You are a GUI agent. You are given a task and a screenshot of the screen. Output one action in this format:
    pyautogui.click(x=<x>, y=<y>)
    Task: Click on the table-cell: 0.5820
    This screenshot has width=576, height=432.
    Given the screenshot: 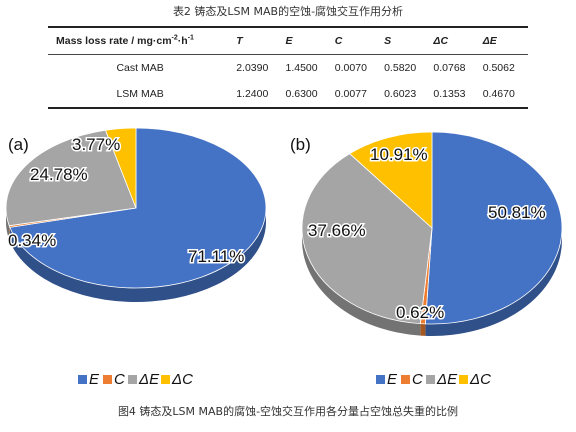 What is the action you would take?
    pyautogui.click(x=400, y=68)
    